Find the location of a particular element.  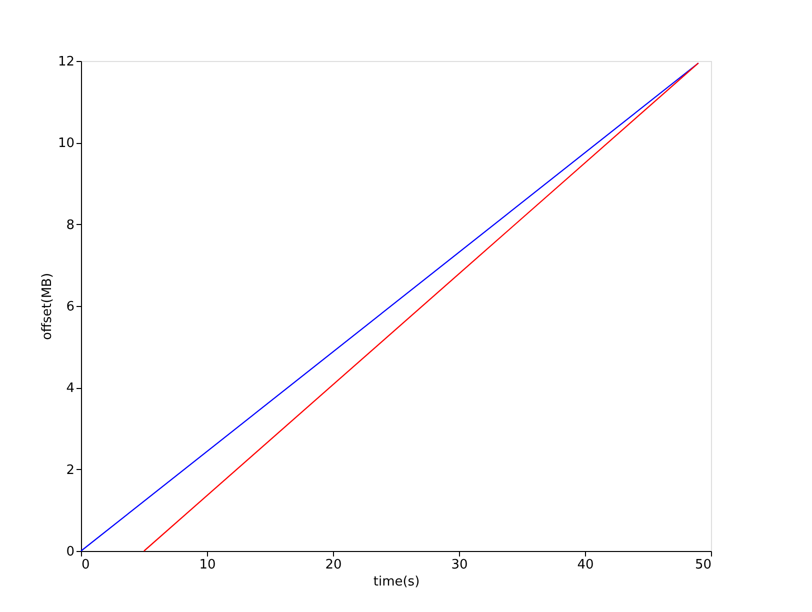

y-tick-label: 6 is located at coordinates (70, 307).